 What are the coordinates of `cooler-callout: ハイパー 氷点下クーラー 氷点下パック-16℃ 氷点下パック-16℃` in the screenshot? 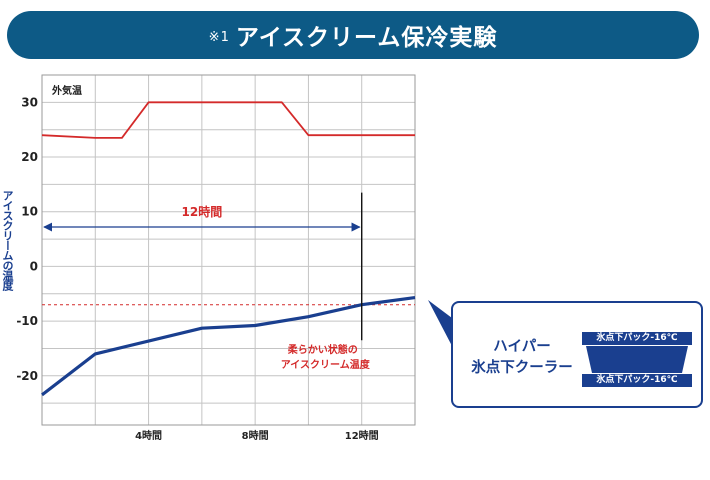 It's located at (577, 354).